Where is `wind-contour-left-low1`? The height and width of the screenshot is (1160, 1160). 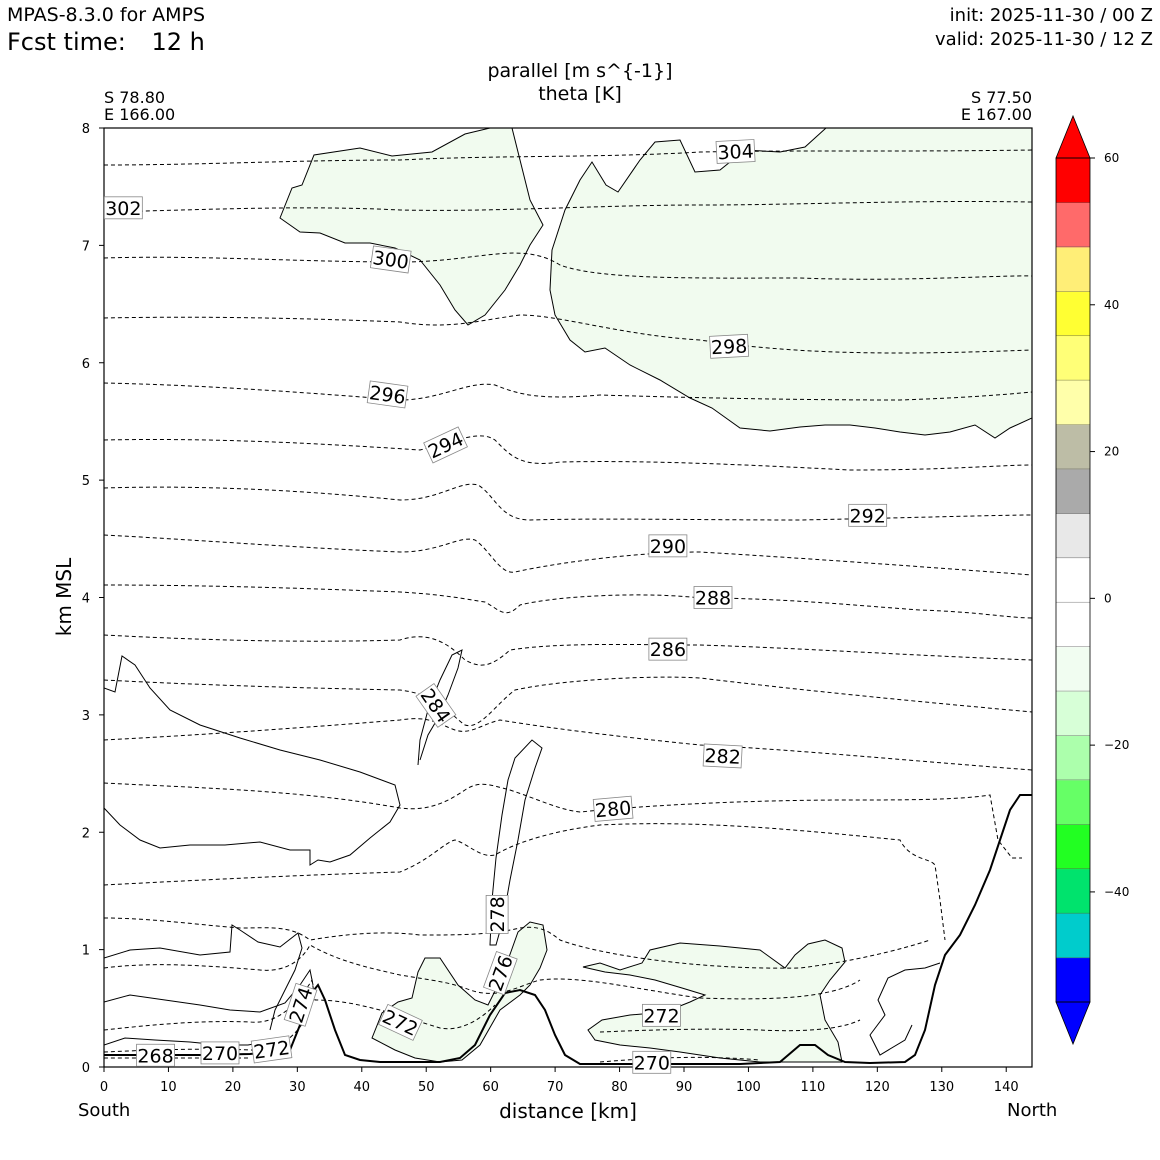
wind-contour-left-low1 is located at coordinates (203, 977).